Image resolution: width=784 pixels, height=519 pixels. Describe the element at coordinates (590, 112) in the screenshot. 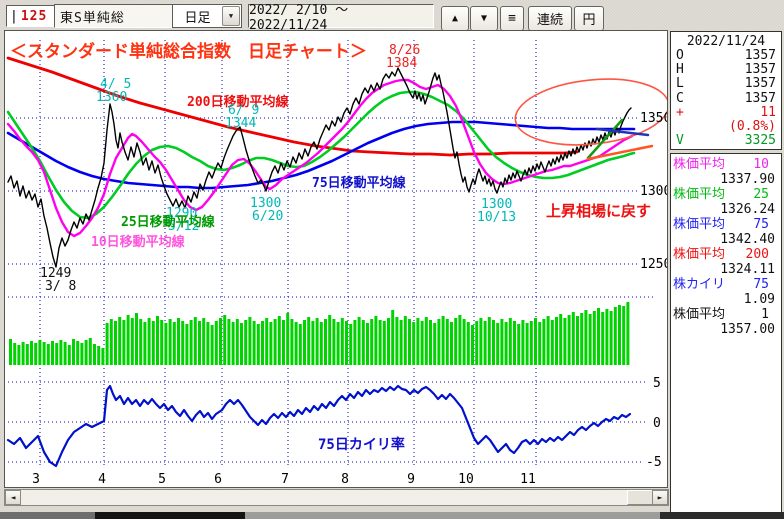

I see `highlight-ellipse` at that location.